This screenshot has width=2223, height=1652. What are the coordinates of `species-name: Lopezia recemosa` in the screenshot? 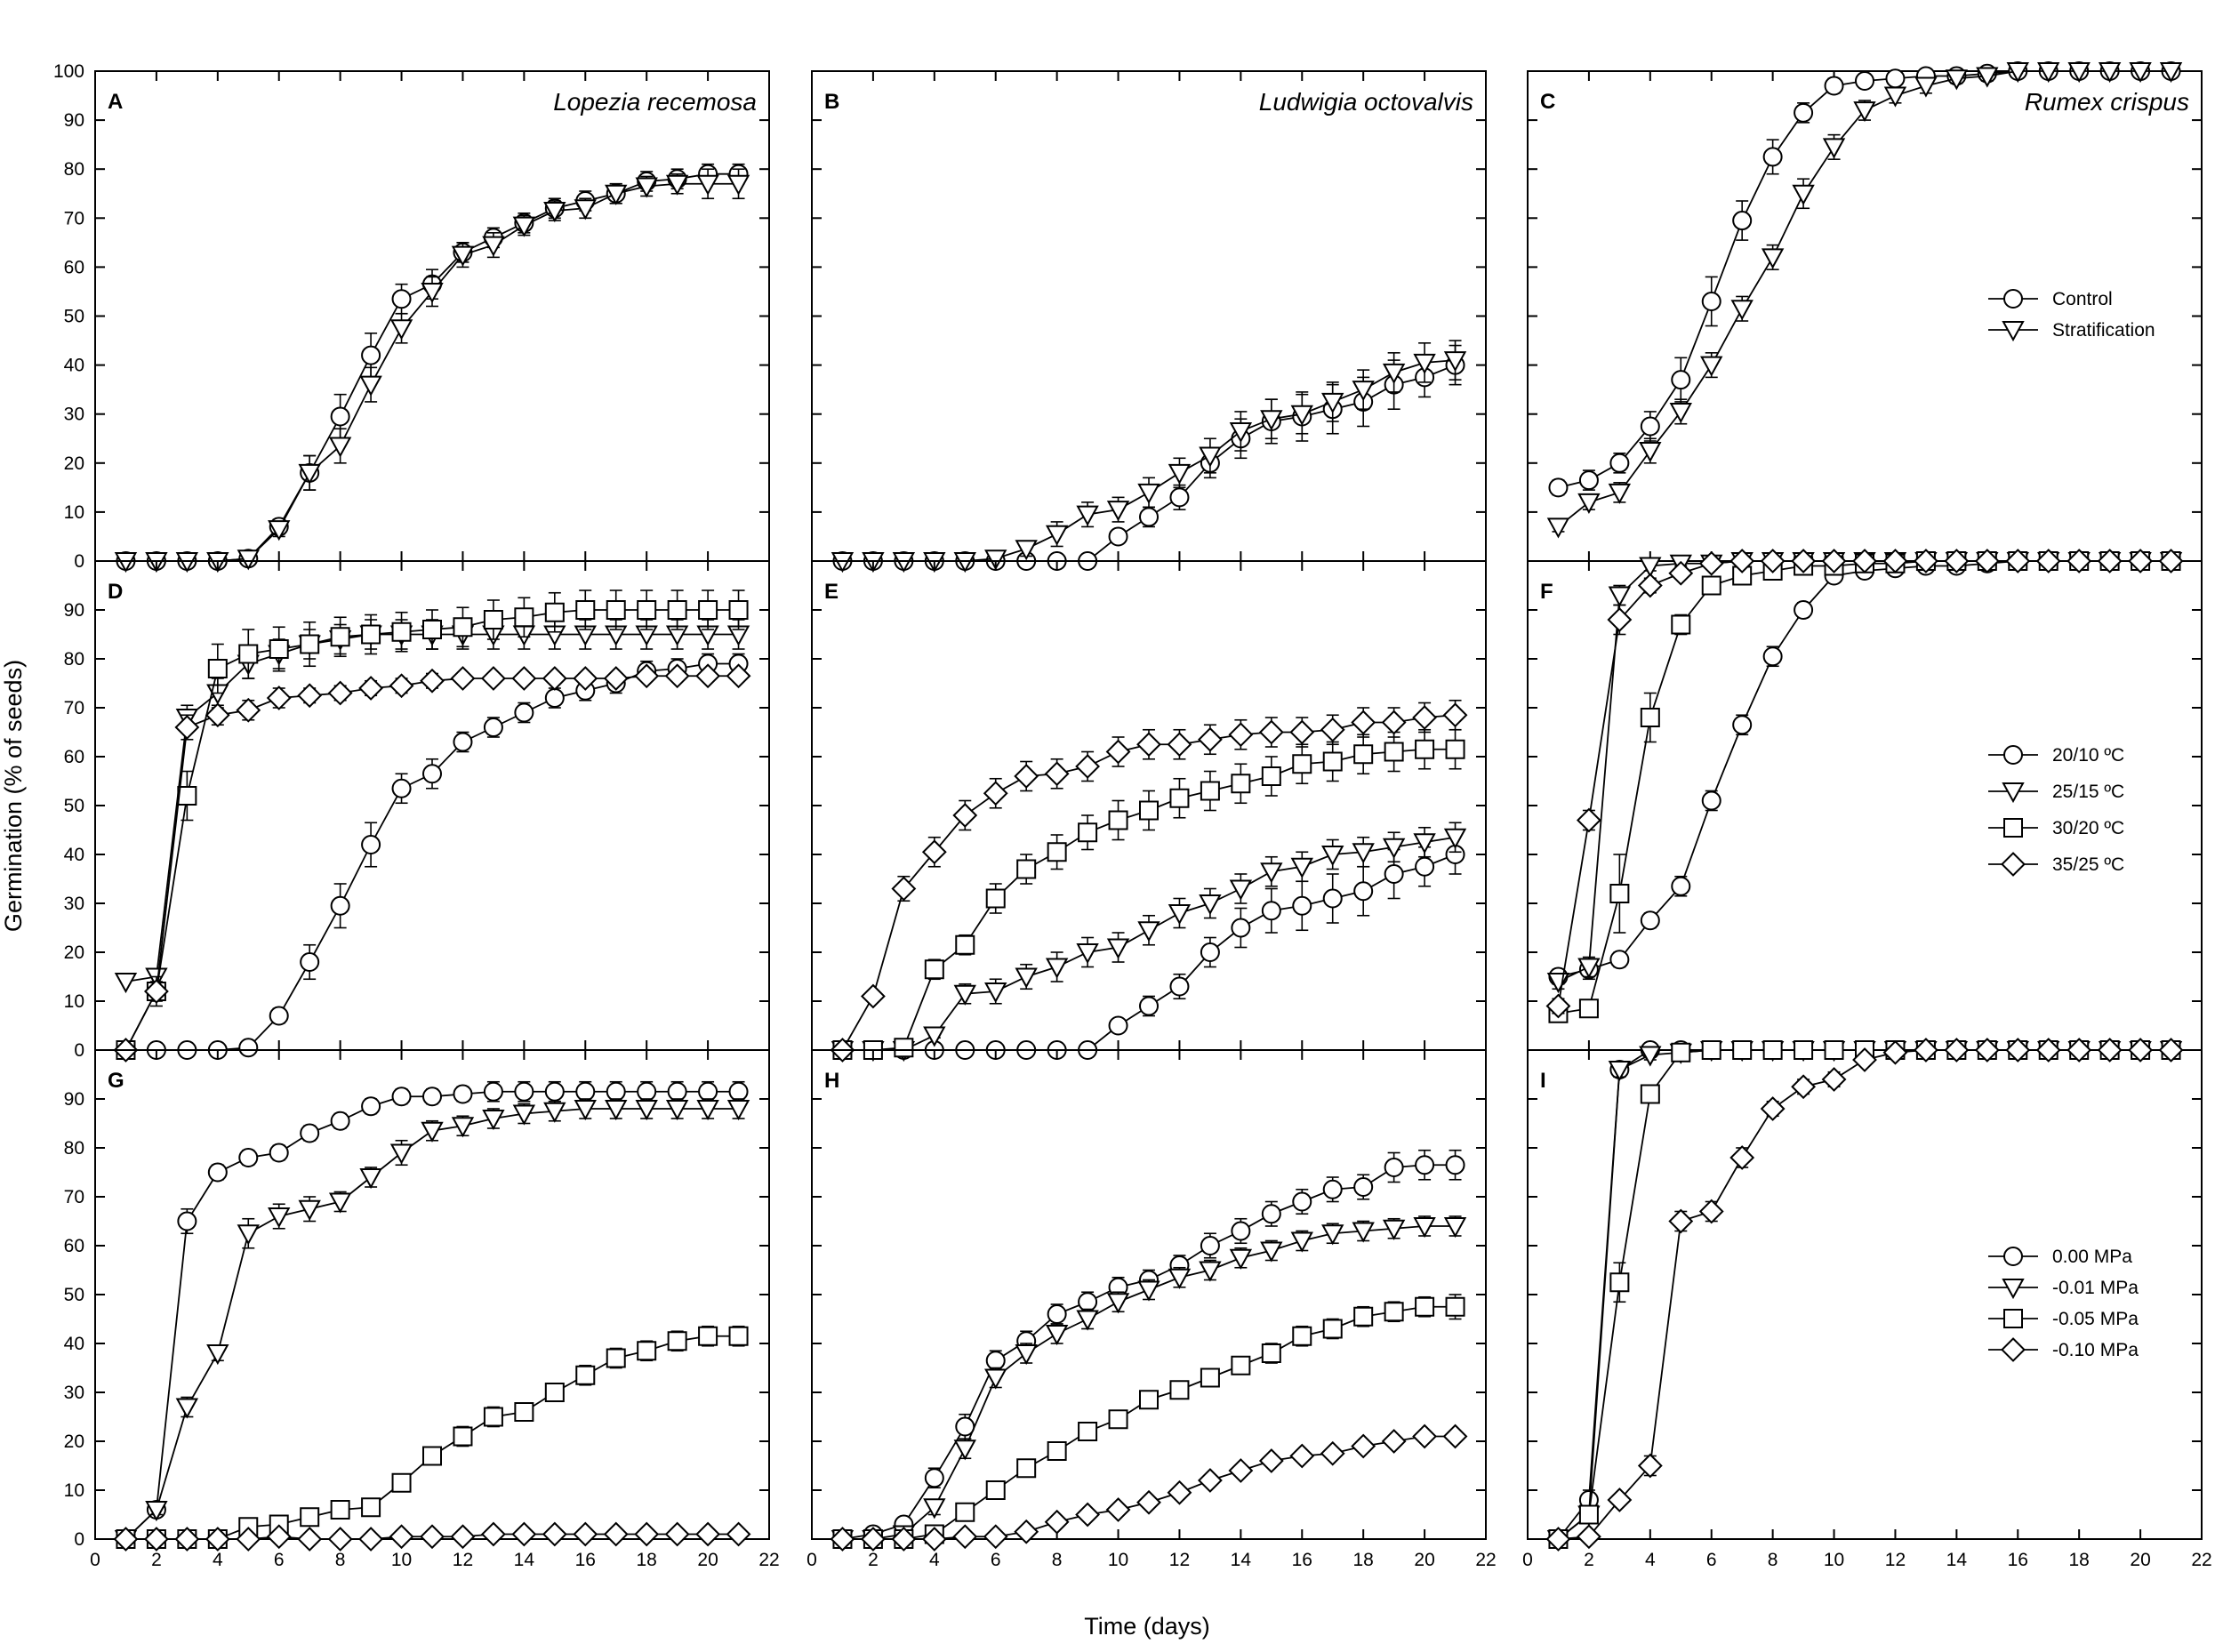 It's located at (655, 102).